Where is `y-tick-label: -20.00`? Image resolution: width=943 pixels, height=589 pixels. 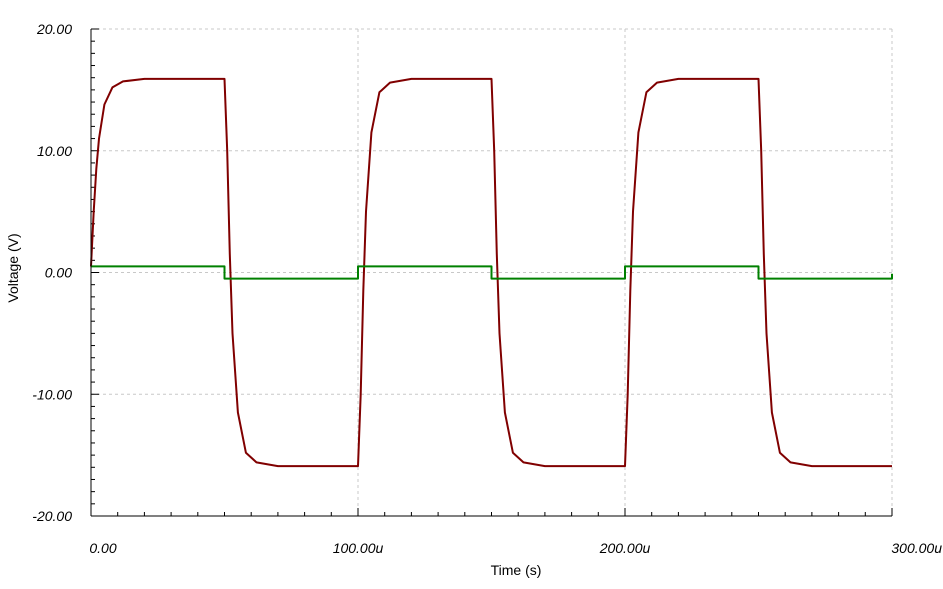 y-tick-label: -20.00 is located at coordinates (52, 516).